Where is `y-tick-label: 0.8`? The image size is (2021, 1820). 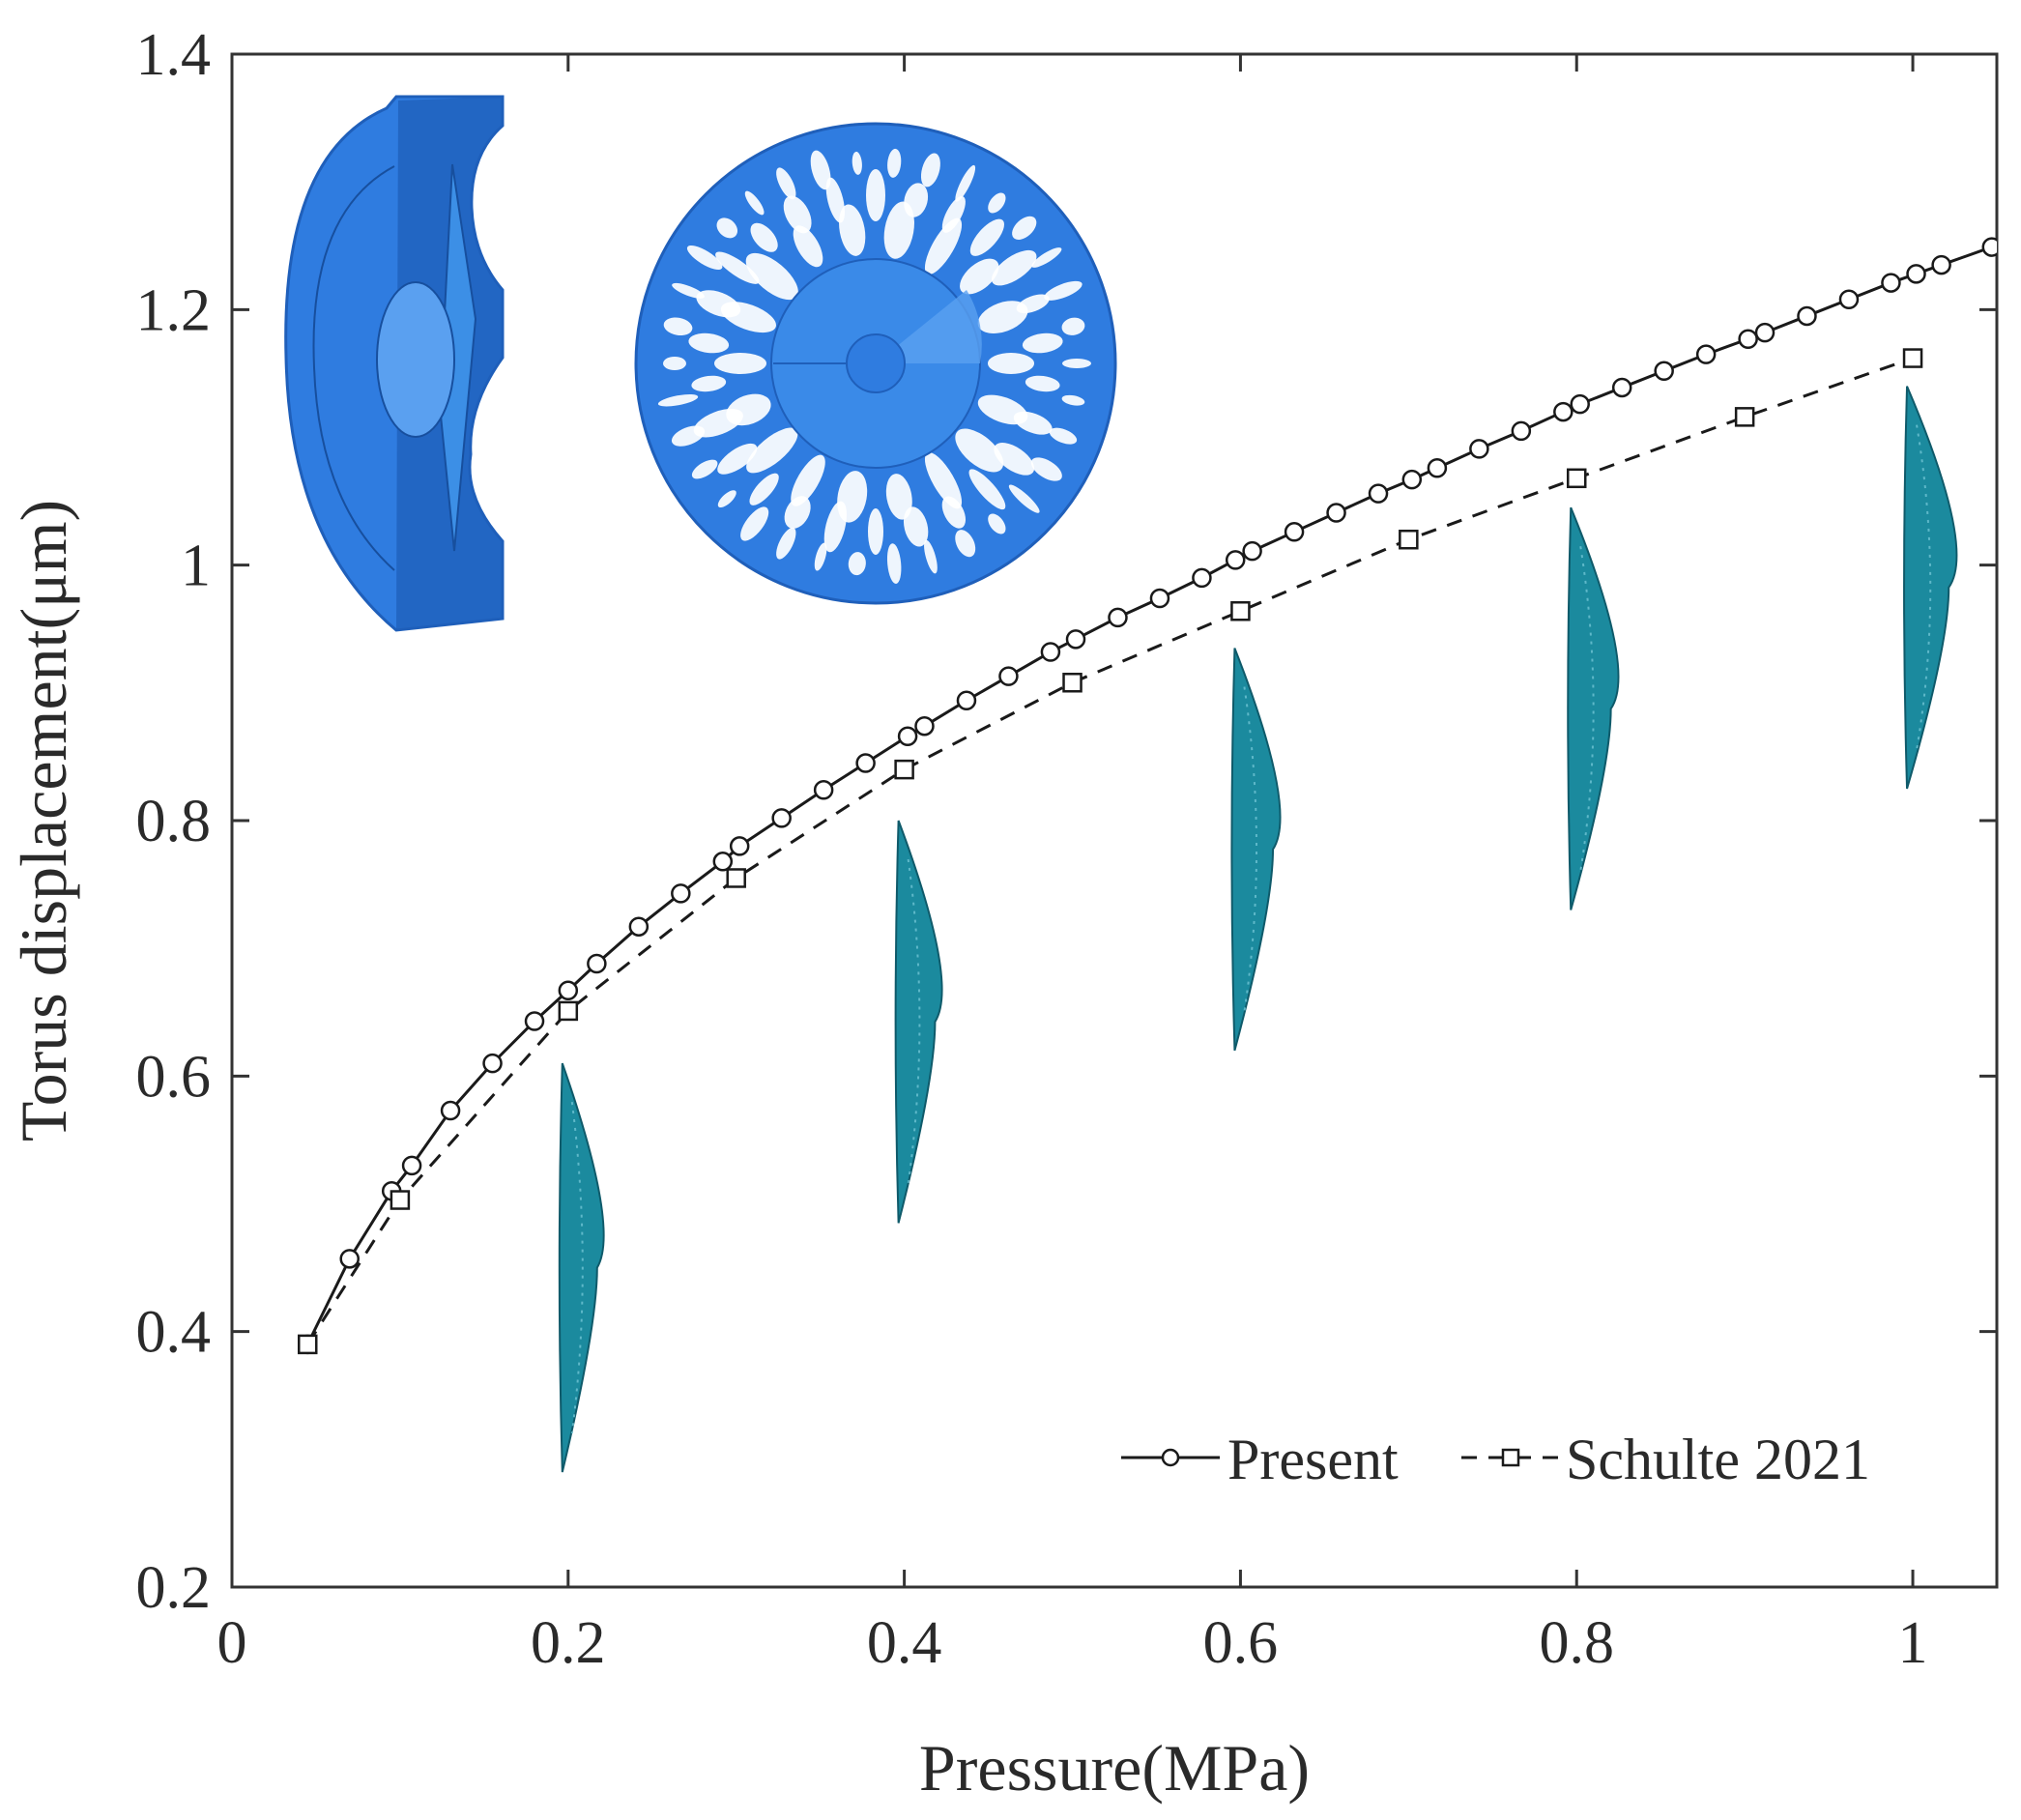 y-tick-label: 0.8 is located at coordinates (174, 822).